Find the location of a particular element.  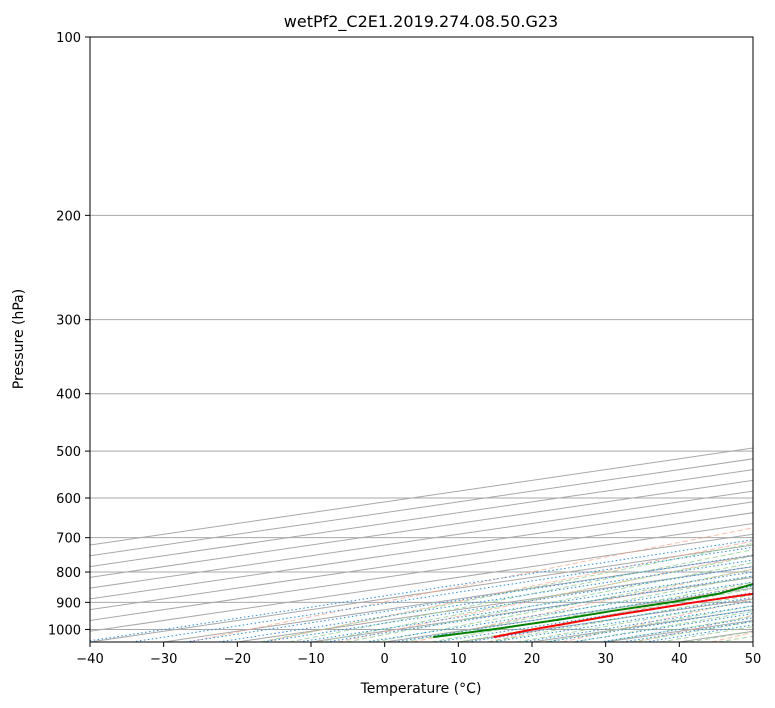

series-lines is located at coordinates (593, 610).